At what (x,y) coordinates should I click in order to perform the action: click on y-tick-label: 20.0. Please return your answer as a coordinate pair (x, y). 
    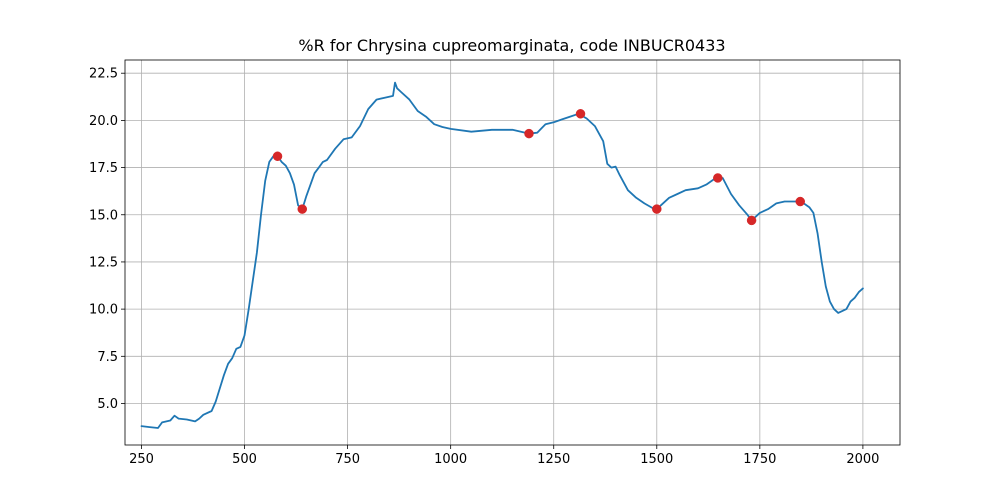
    Looking at the image, I should click on (103, 121).